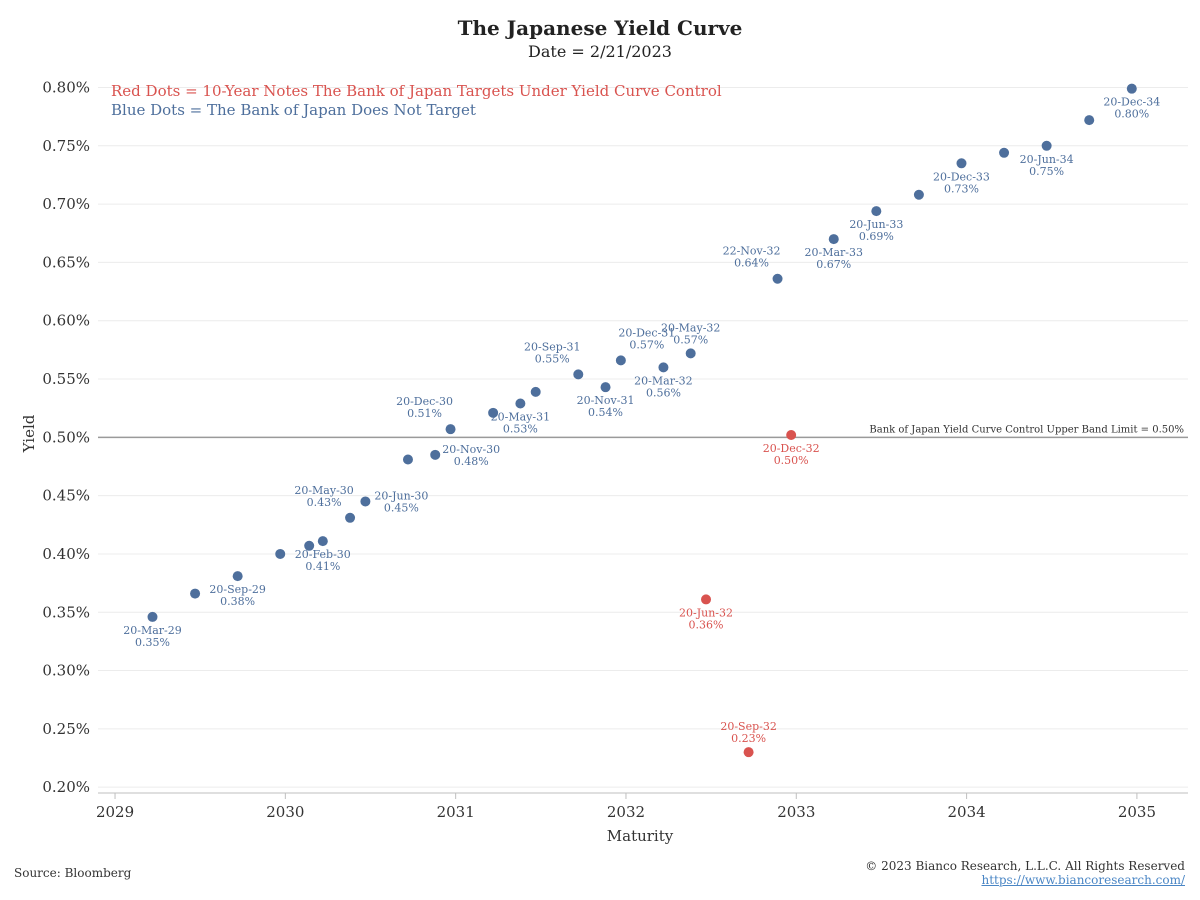  Describe the element at coordinates (640, 836) in the screenshot. I see `x-axis-title: Maturity` at that location.